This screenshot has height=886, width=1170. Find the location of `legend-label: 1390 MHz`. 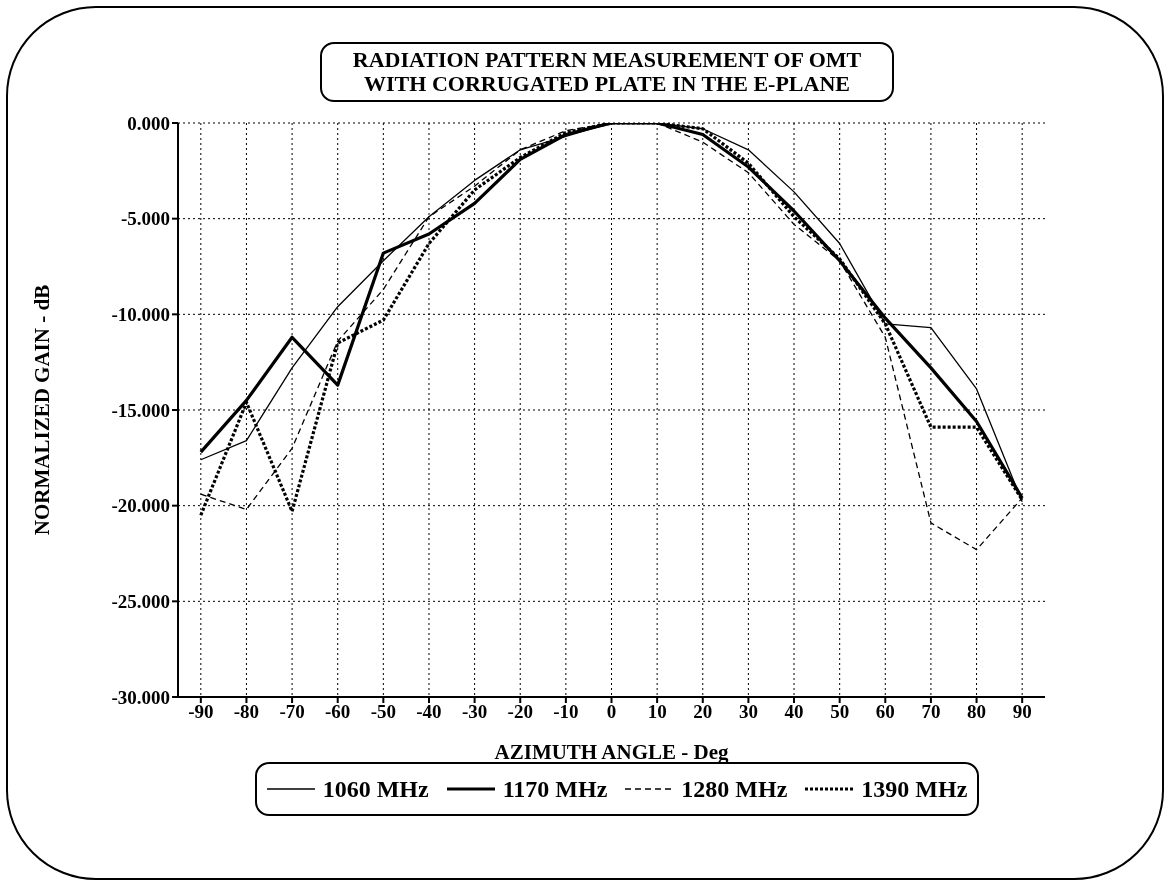

legend-label: 1390 MHz is located at coordinates (914, 789).